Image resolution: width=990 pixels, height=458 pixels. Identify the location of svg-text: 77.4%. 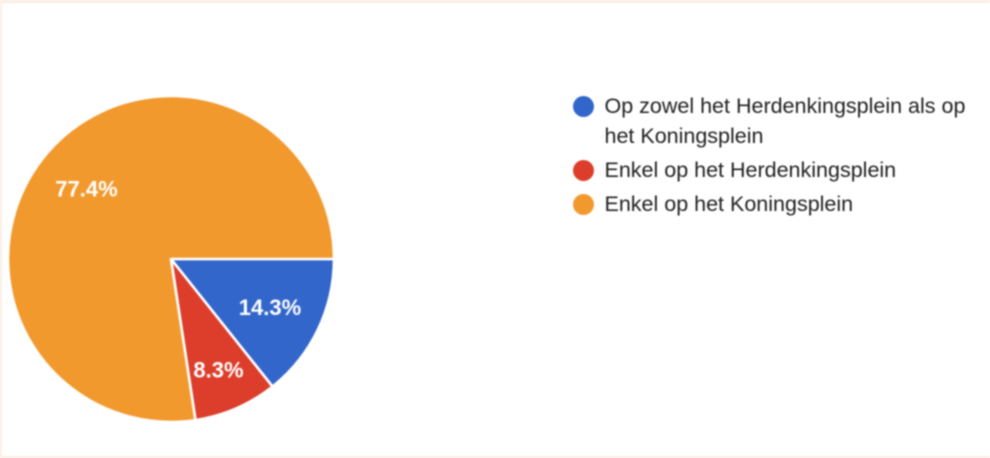
(86, 188).